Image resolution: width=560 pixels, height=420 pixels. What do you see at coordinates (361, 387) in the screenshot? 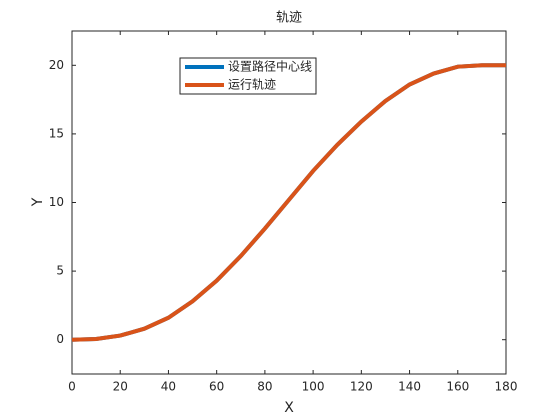
I see `x-tick-label: 120` at bounding box center [361, 387].